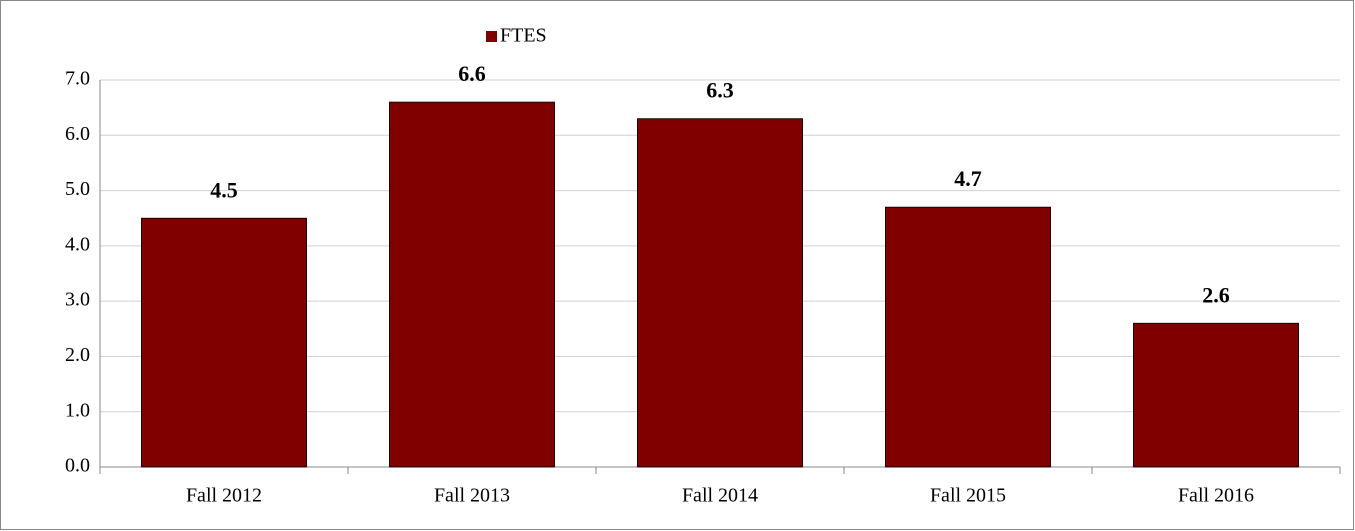 The image size is (1355, 531). Describe the element at coordinates (720, 90) in the screenshot. I see `value-label: 6.3` at that location.